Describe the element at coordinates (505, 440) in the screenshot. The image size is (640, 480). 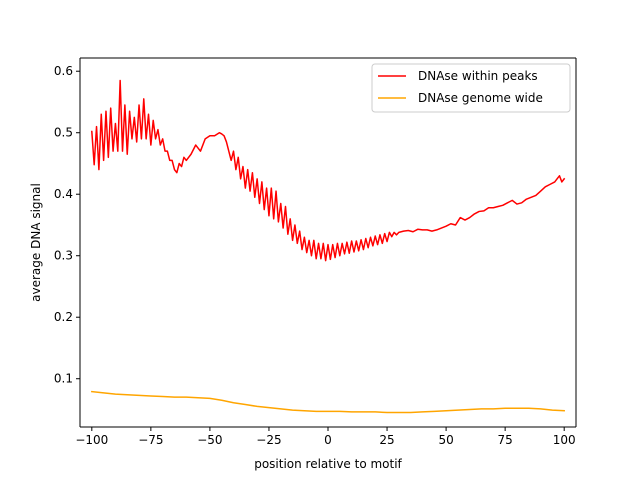
I see `x-tick-label: 75` at that location.